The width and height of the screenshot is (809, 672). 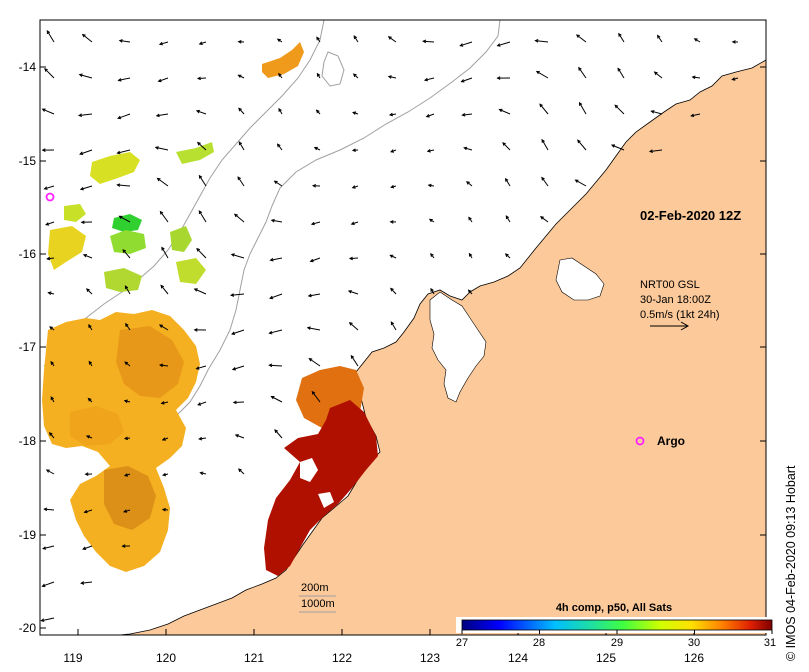 I want to click on argo-label: Argo, so click(x=671, y=441).